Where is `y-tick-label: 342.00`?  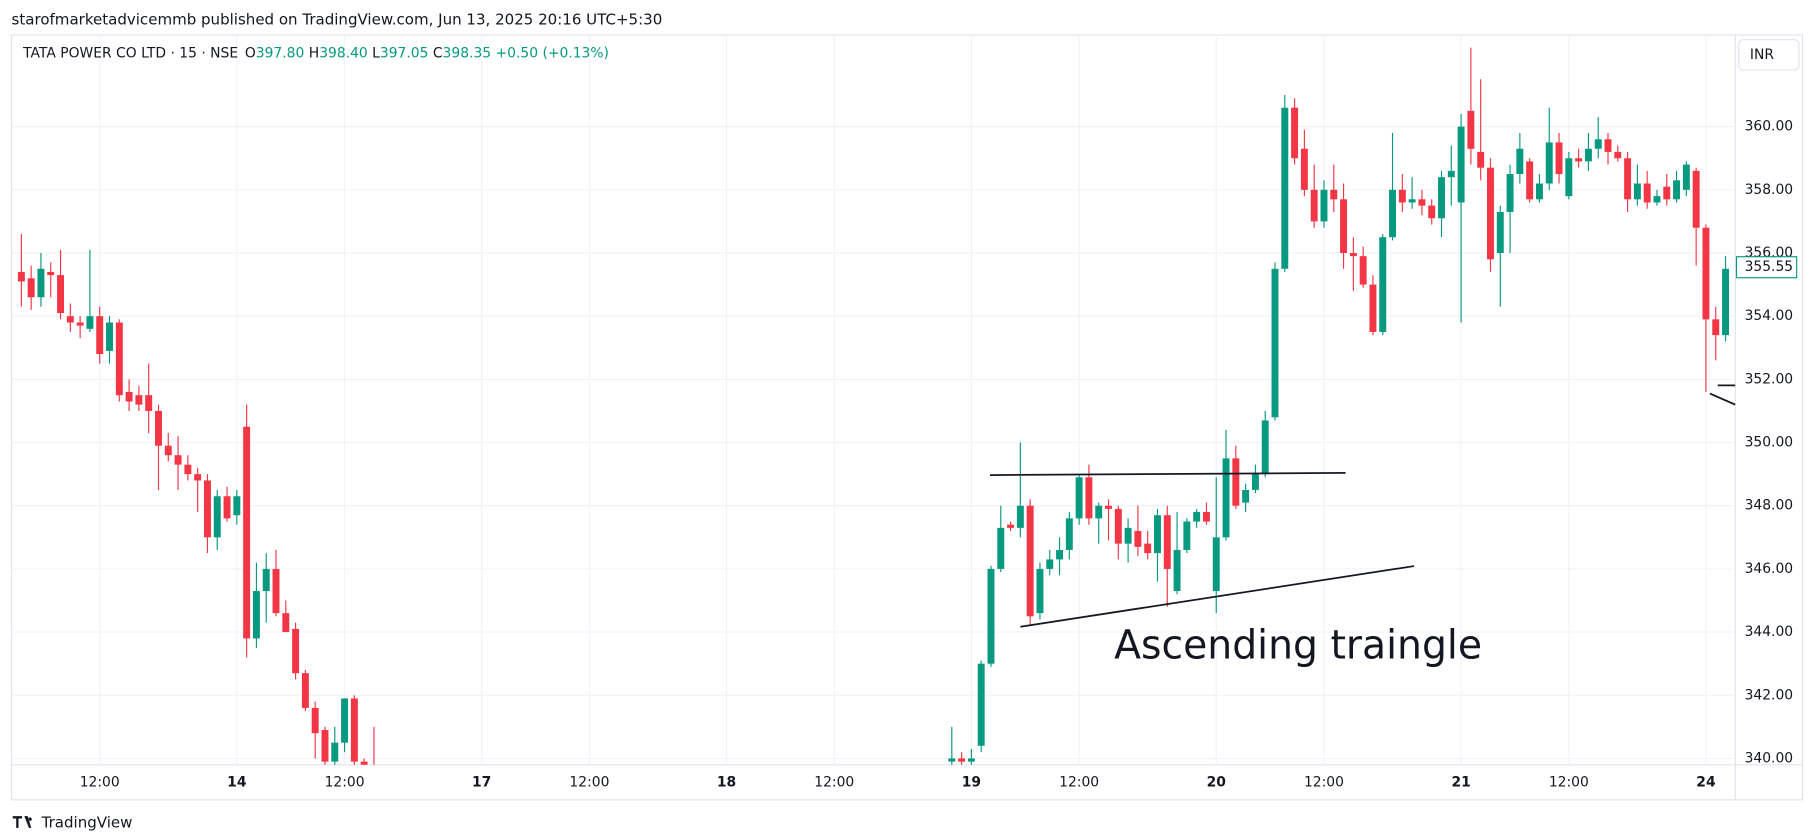 y-tick-label: 342.00 is located at coordinates (1769, 695).